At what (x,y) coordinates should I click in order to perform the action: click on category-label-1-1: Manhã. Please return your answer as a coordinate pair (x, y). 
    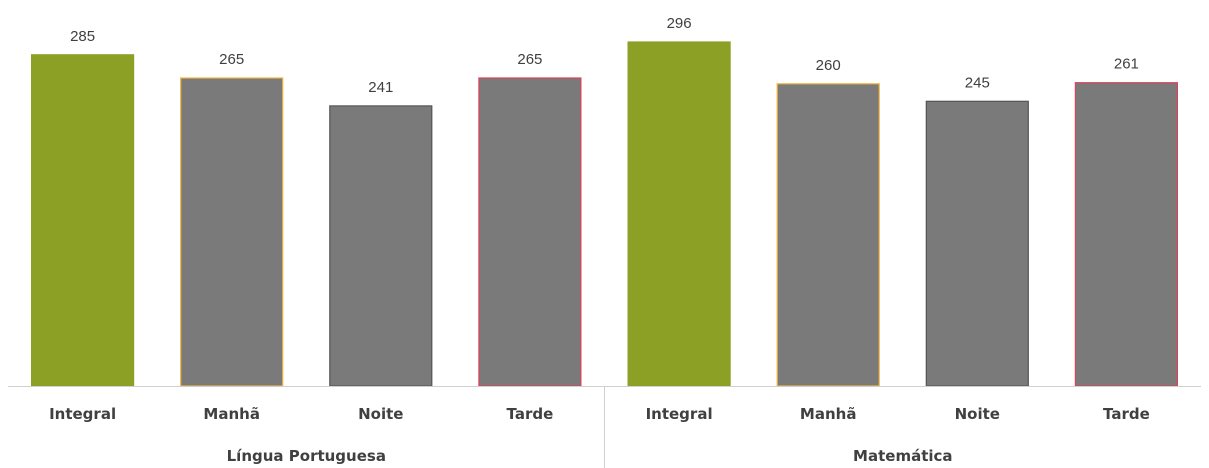
    Looking at the image, I should click on (828, 414).